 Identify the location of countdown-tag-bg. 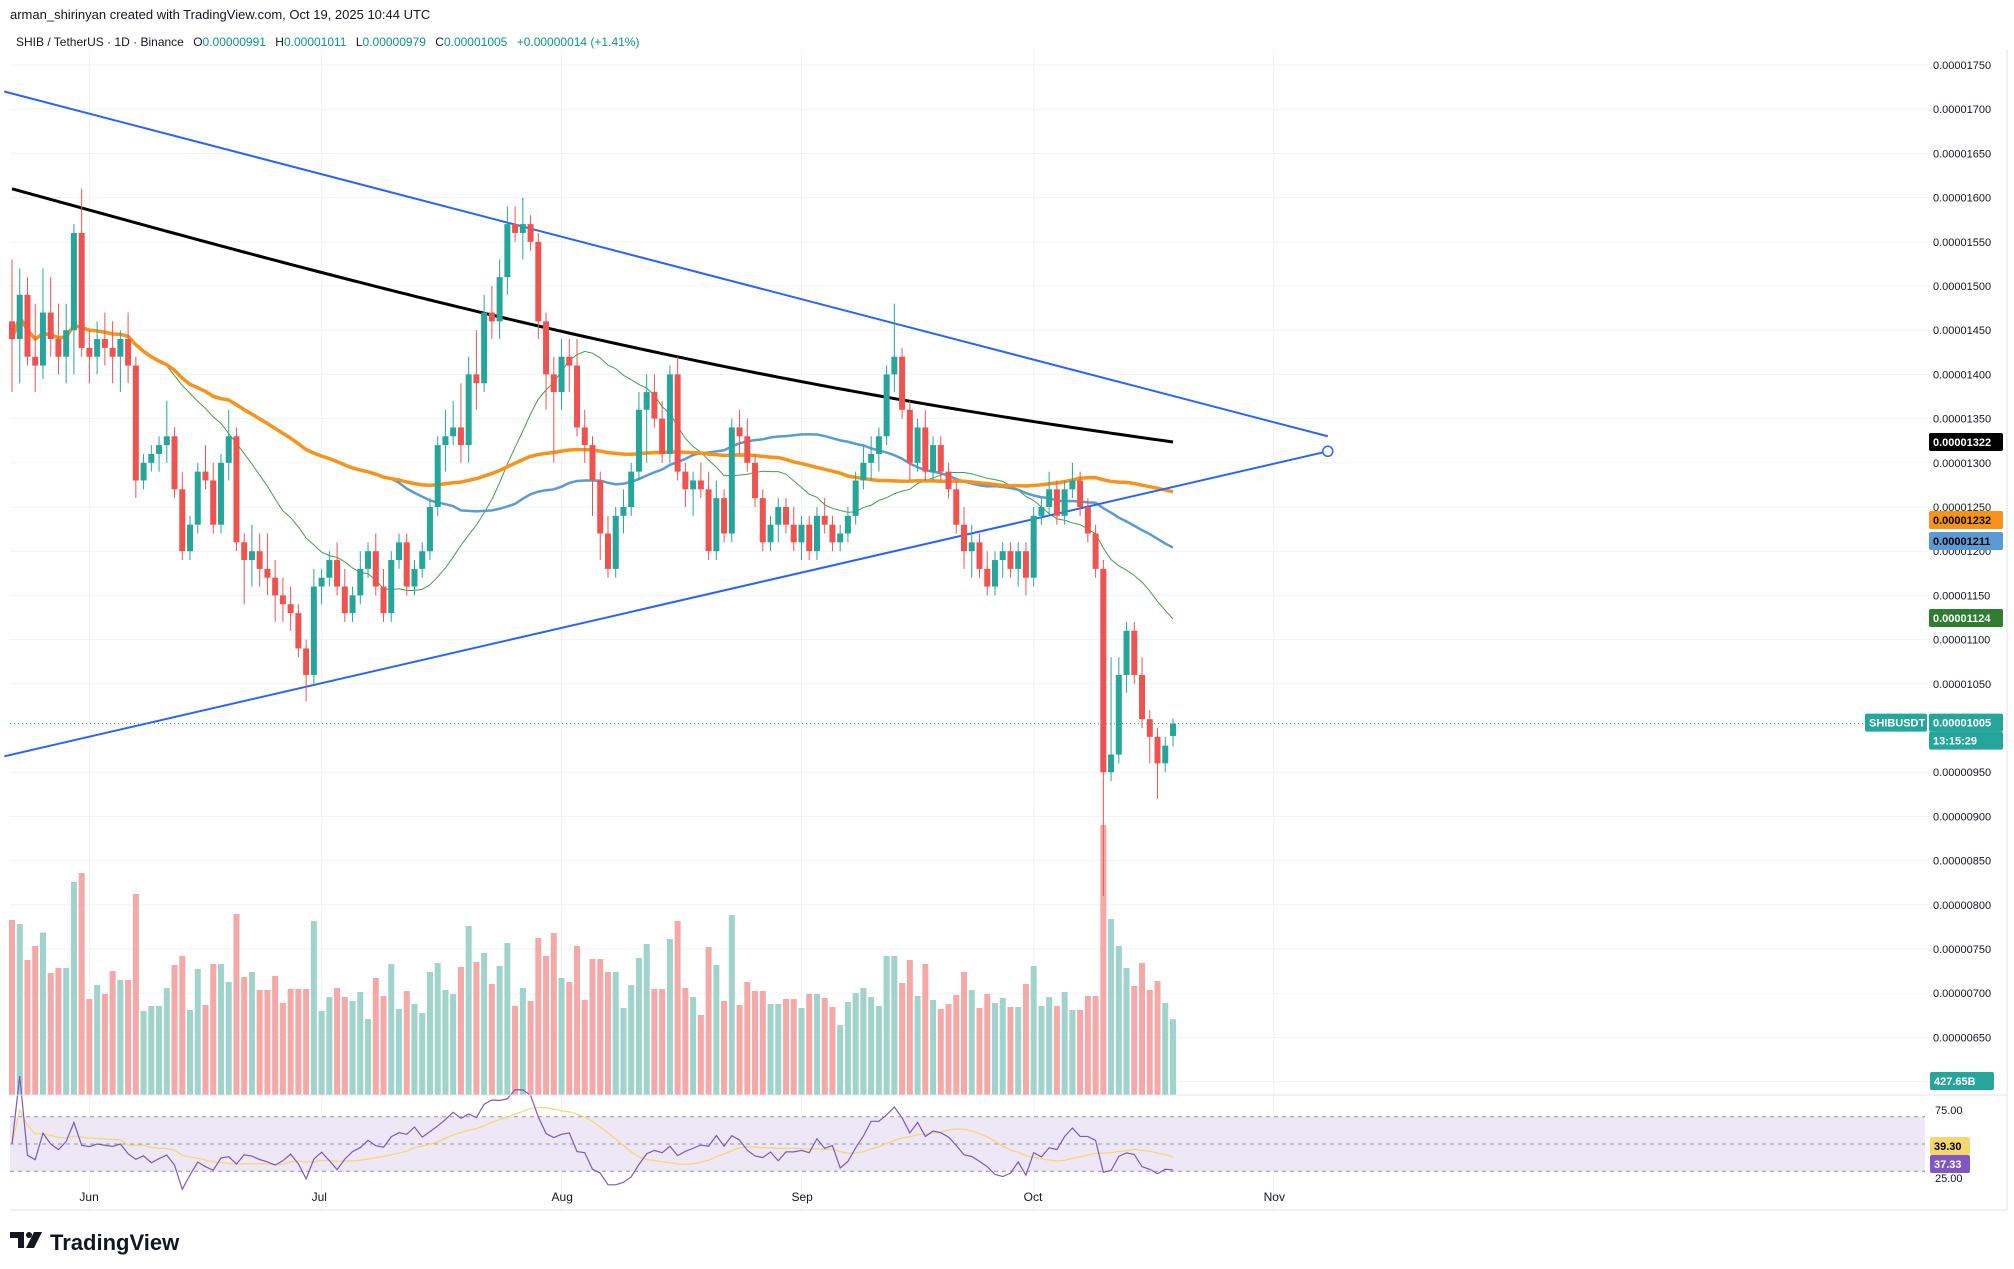
(1966, 740).